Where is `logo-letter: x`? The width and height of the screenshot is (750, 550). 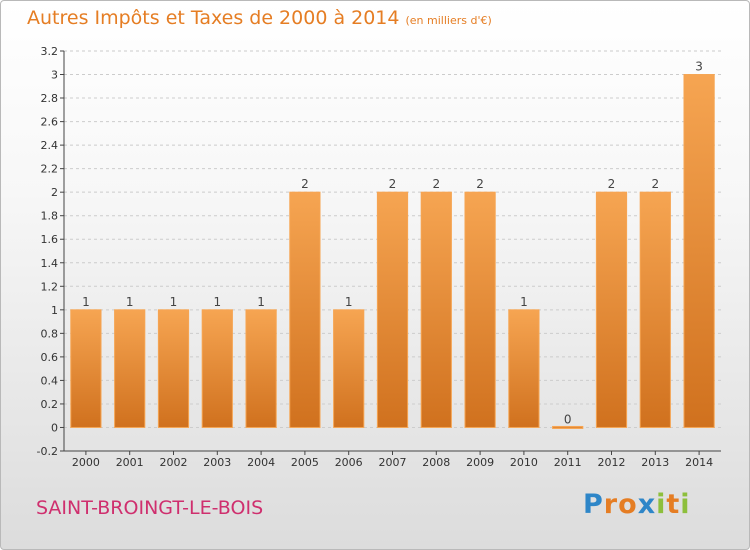 logo-letter: x is located at coordinates (647, 504).